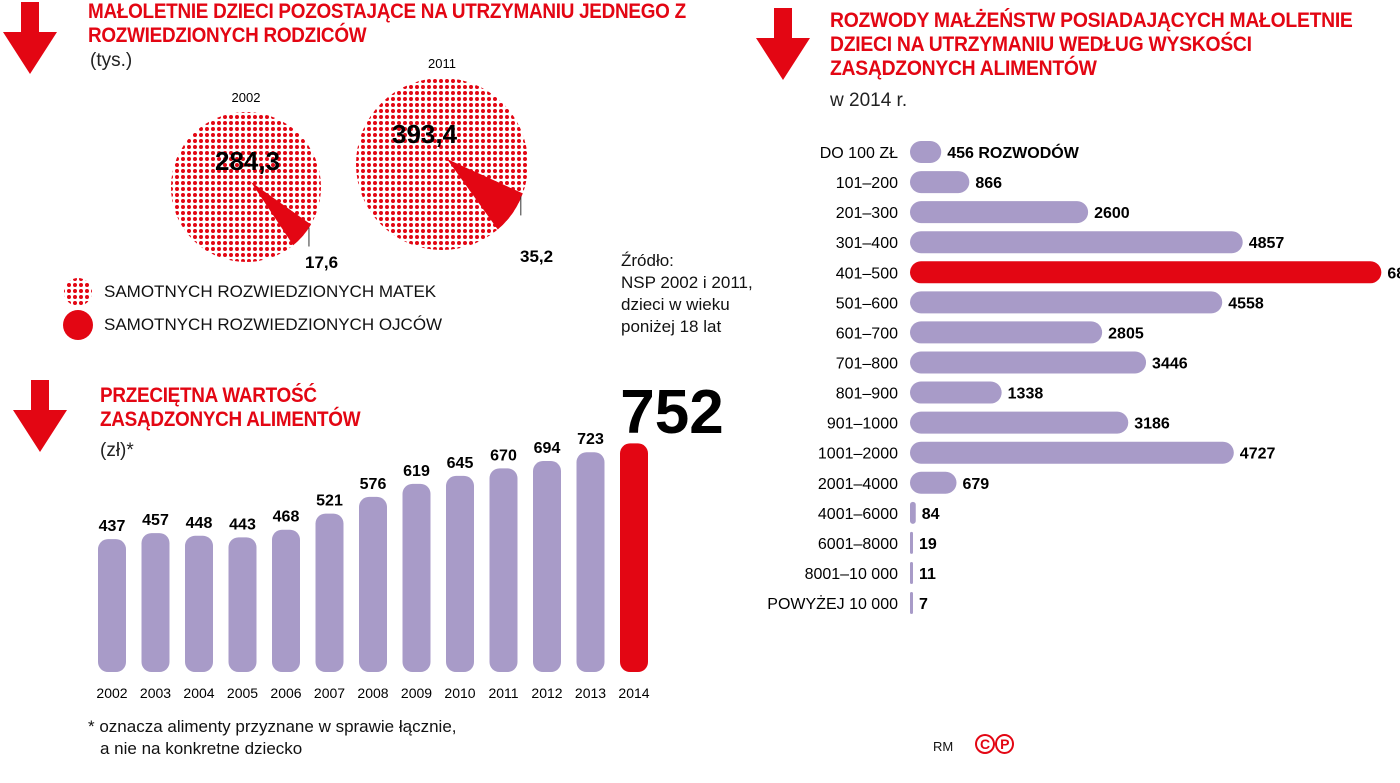 The image size is (1400, 783). I want to click on x-tick-label: 2011, so click(503, 693).